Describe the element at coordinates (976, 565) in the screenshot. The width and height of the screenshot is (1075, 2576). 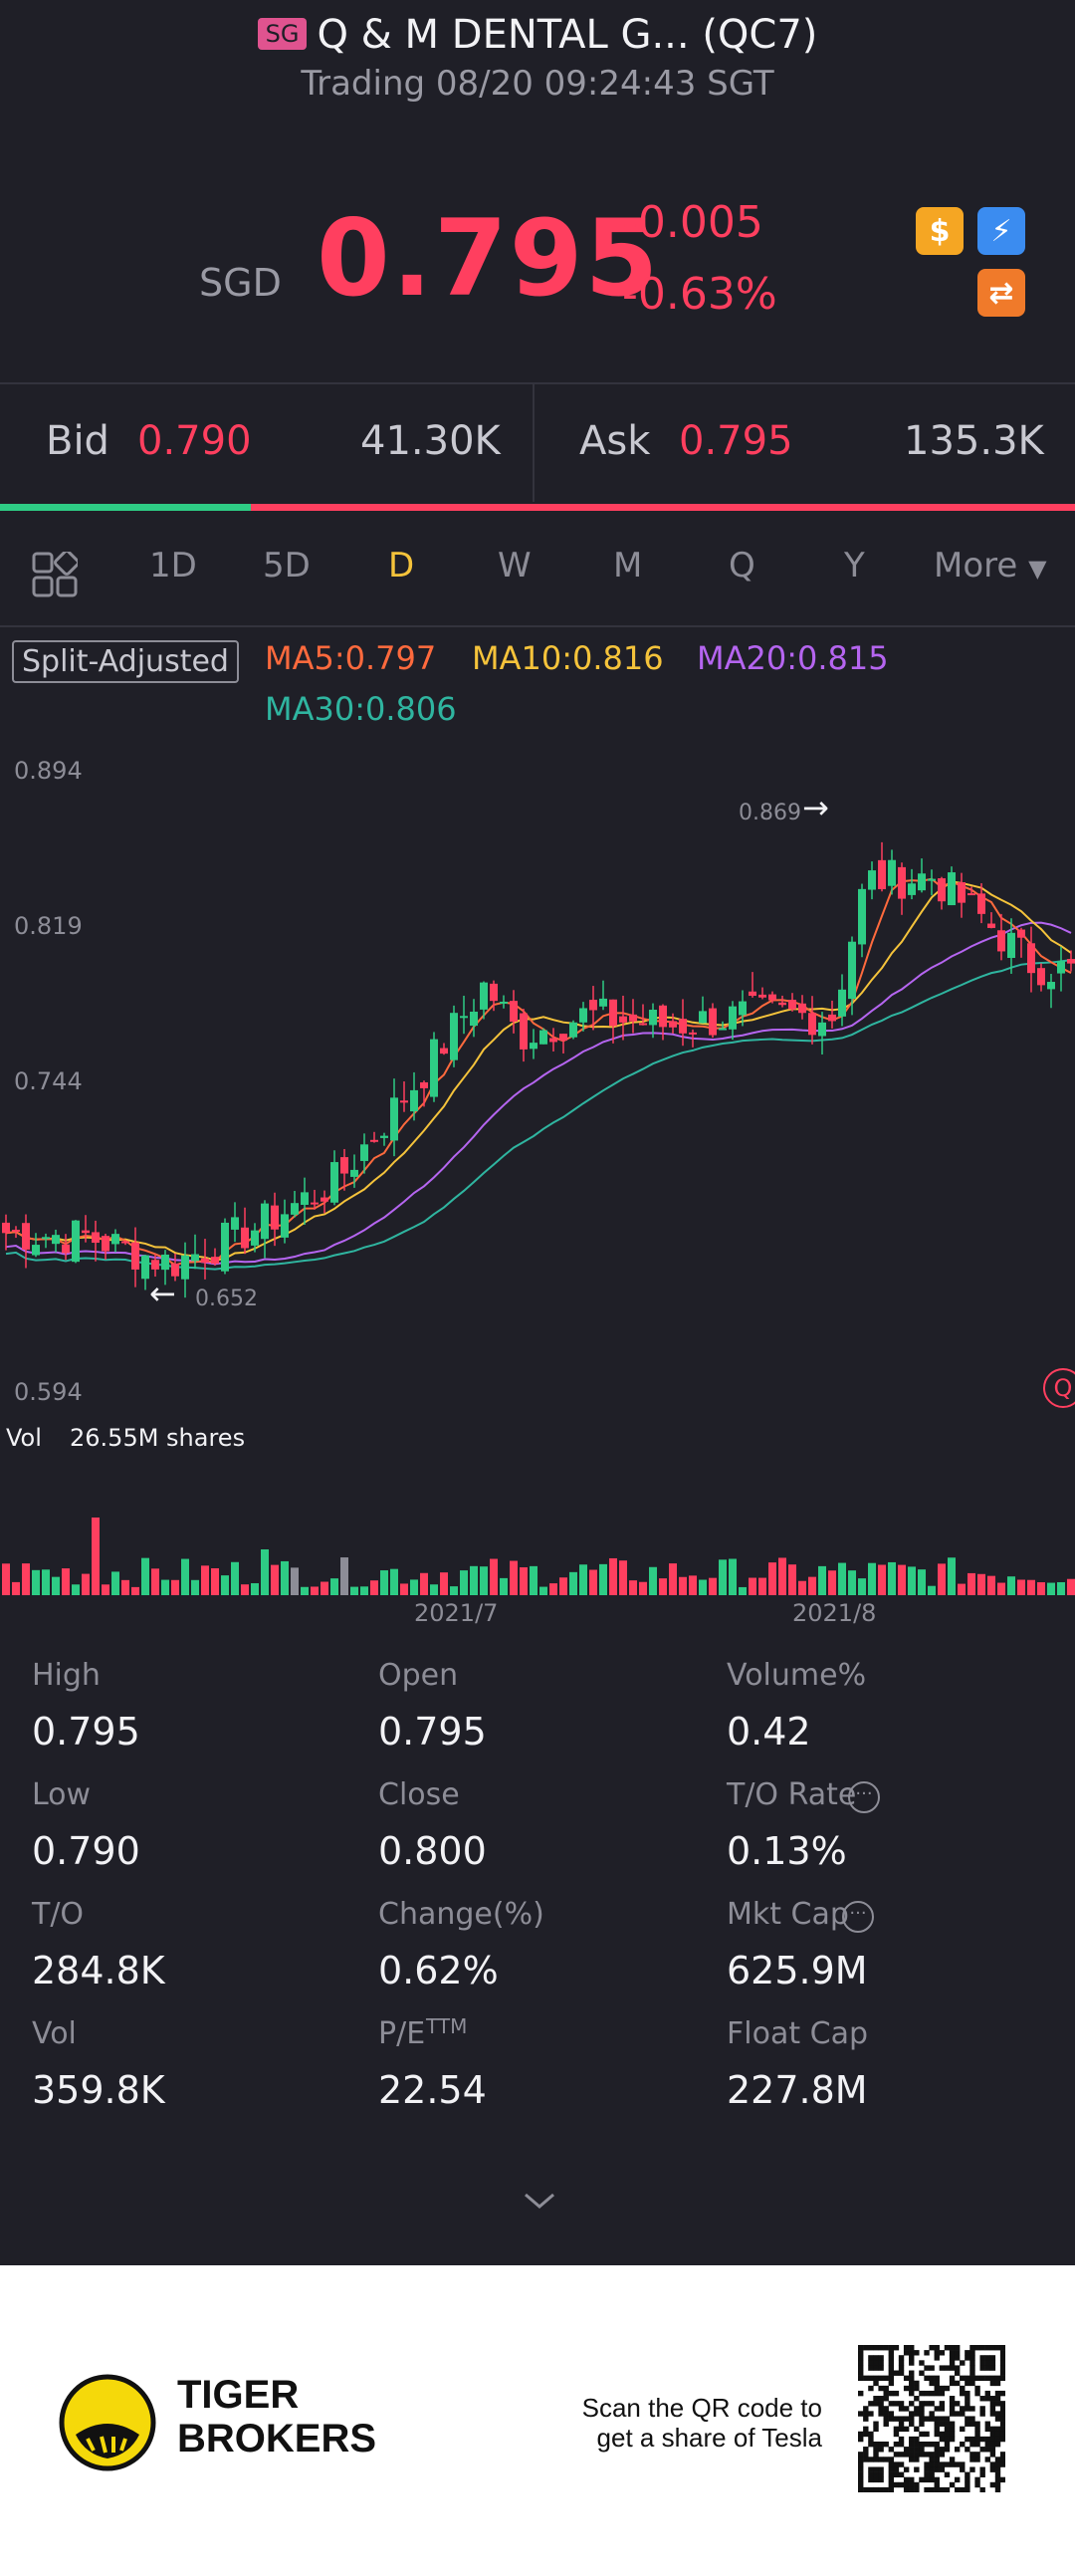
I see `tab-more-label: More` at that location.